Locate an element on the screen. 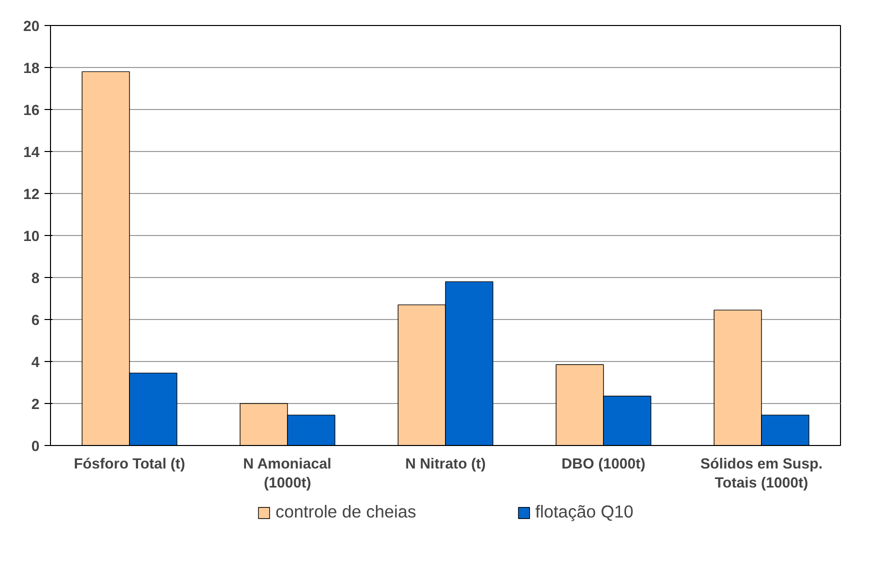 This screenshot has height=578, width=889. y-tick-label: 10 is located at coordinates (31, 237).